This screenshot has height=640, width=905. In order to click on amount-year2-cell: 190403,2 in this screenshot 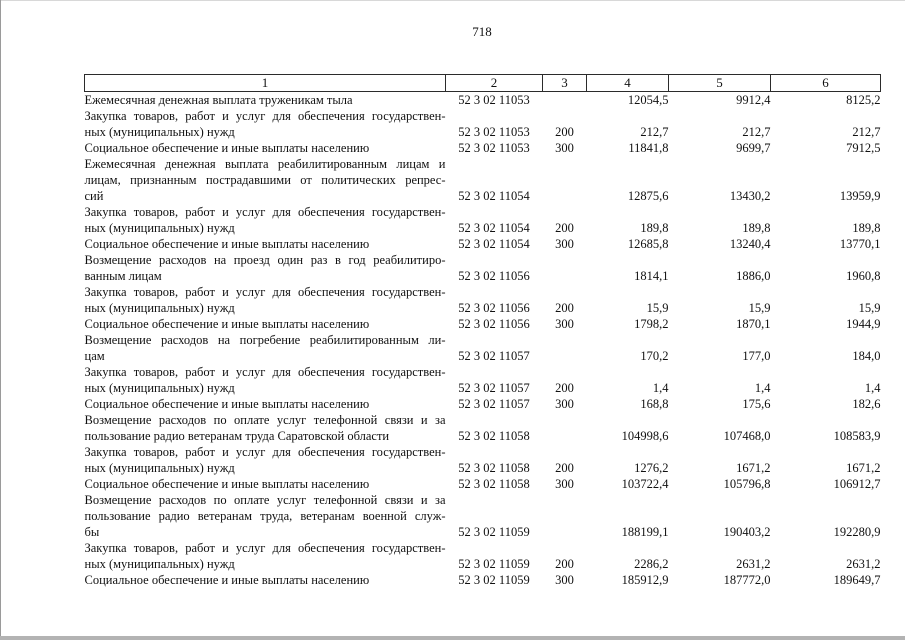, I will do `click(747, 532)`.